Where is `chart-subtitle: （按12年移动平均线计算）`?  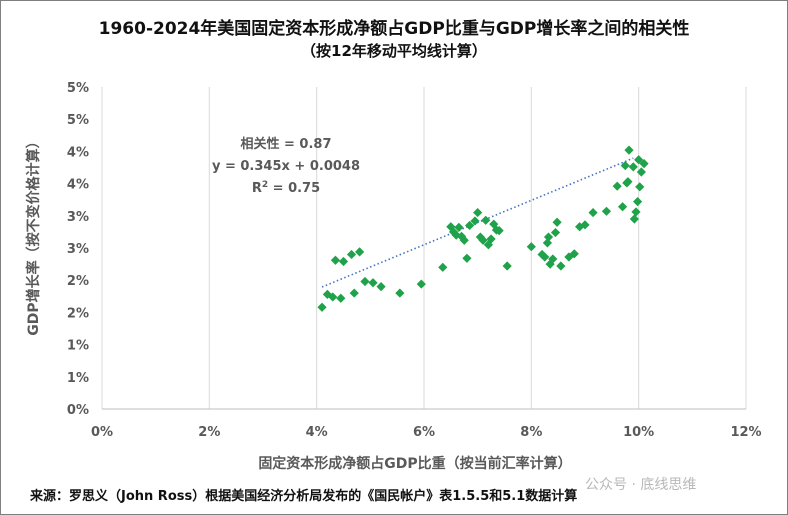 chart-subtitle: （按12年移动平均线计算） is located at coordinates (394, 51).